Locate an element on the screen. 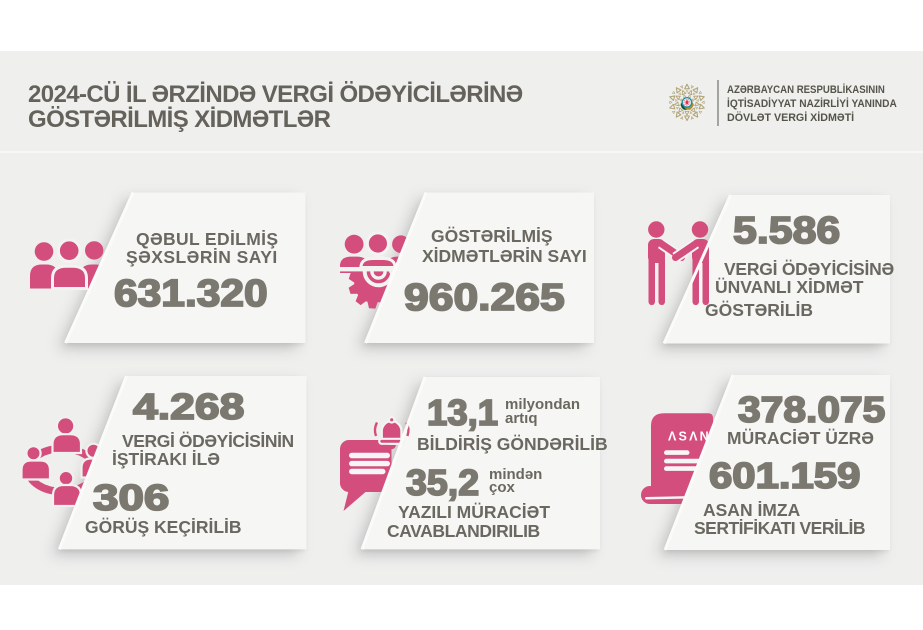  svg-text: ΛSΛN is located at coordinates (689, 437).